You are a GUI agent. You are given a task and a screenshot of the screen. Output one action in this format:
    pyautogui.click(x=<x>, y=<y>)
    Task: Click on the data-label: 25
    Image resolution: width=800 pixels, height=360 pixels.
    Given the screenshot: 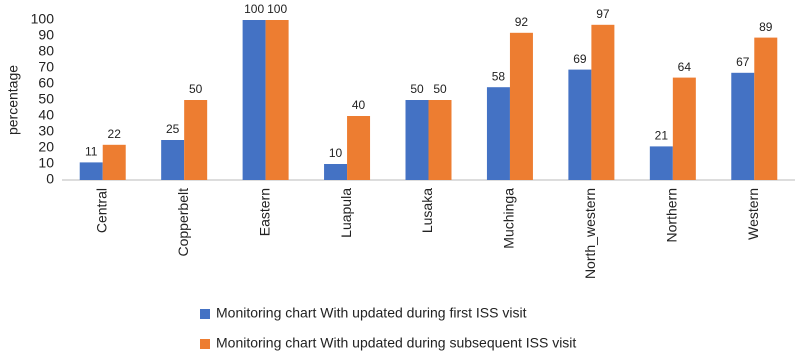 What is the action you would take?
    pyautogui.click(x=173, y=129)
    